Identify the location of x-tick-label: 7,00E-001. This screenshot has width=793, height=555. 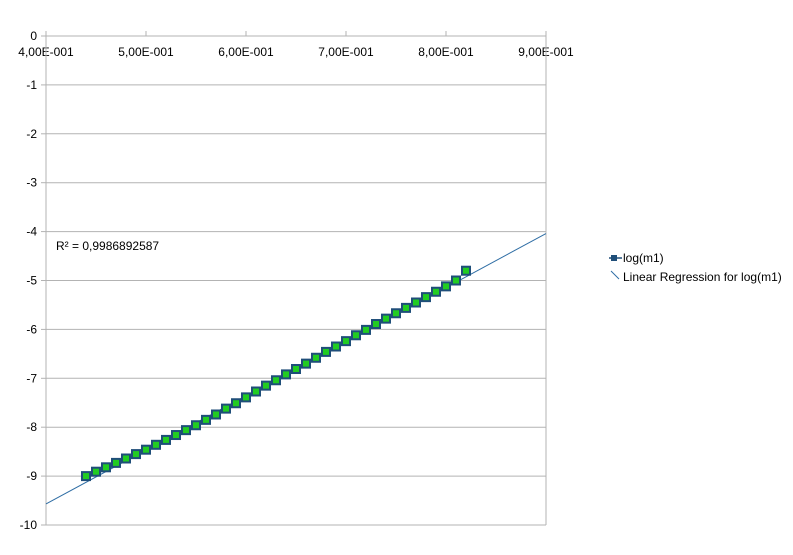
(346, 52).